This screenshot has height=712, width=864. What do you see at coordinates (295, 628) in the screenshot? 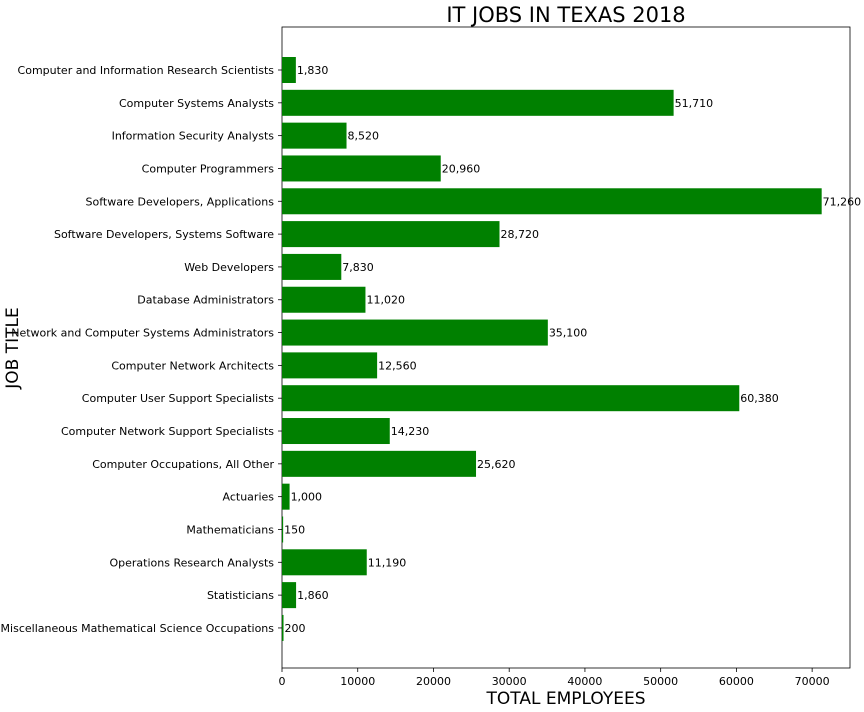
I see `value-label: 200` at bounding box center [295, 628].